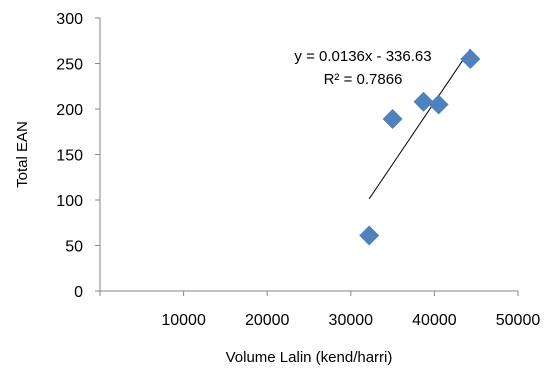 The width and height of the screenshot is (550, 369). I want to click on x-axis-title: Volume Lalin (kend/harri), so click(309, 357).